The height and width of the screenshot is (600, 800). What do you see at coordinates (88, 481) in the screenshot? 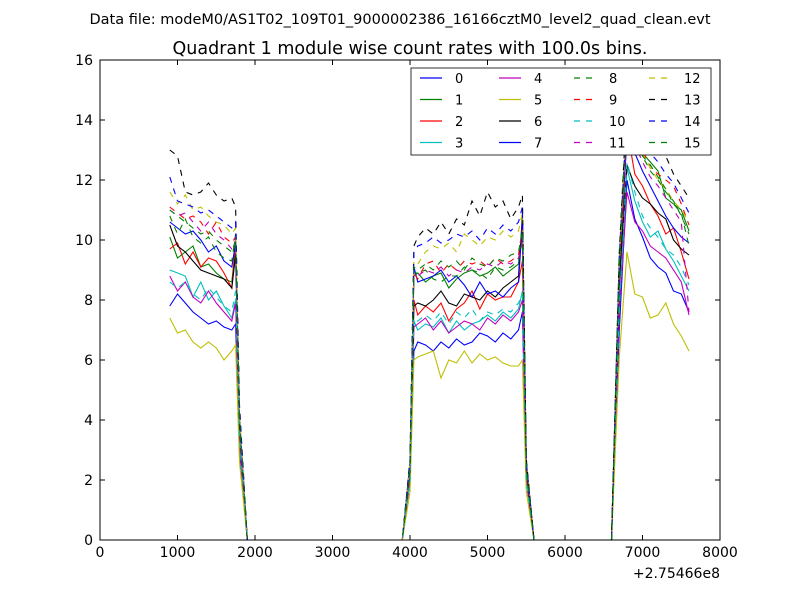
I see `y-tick-label: 2` at bounding box center [88, 481].